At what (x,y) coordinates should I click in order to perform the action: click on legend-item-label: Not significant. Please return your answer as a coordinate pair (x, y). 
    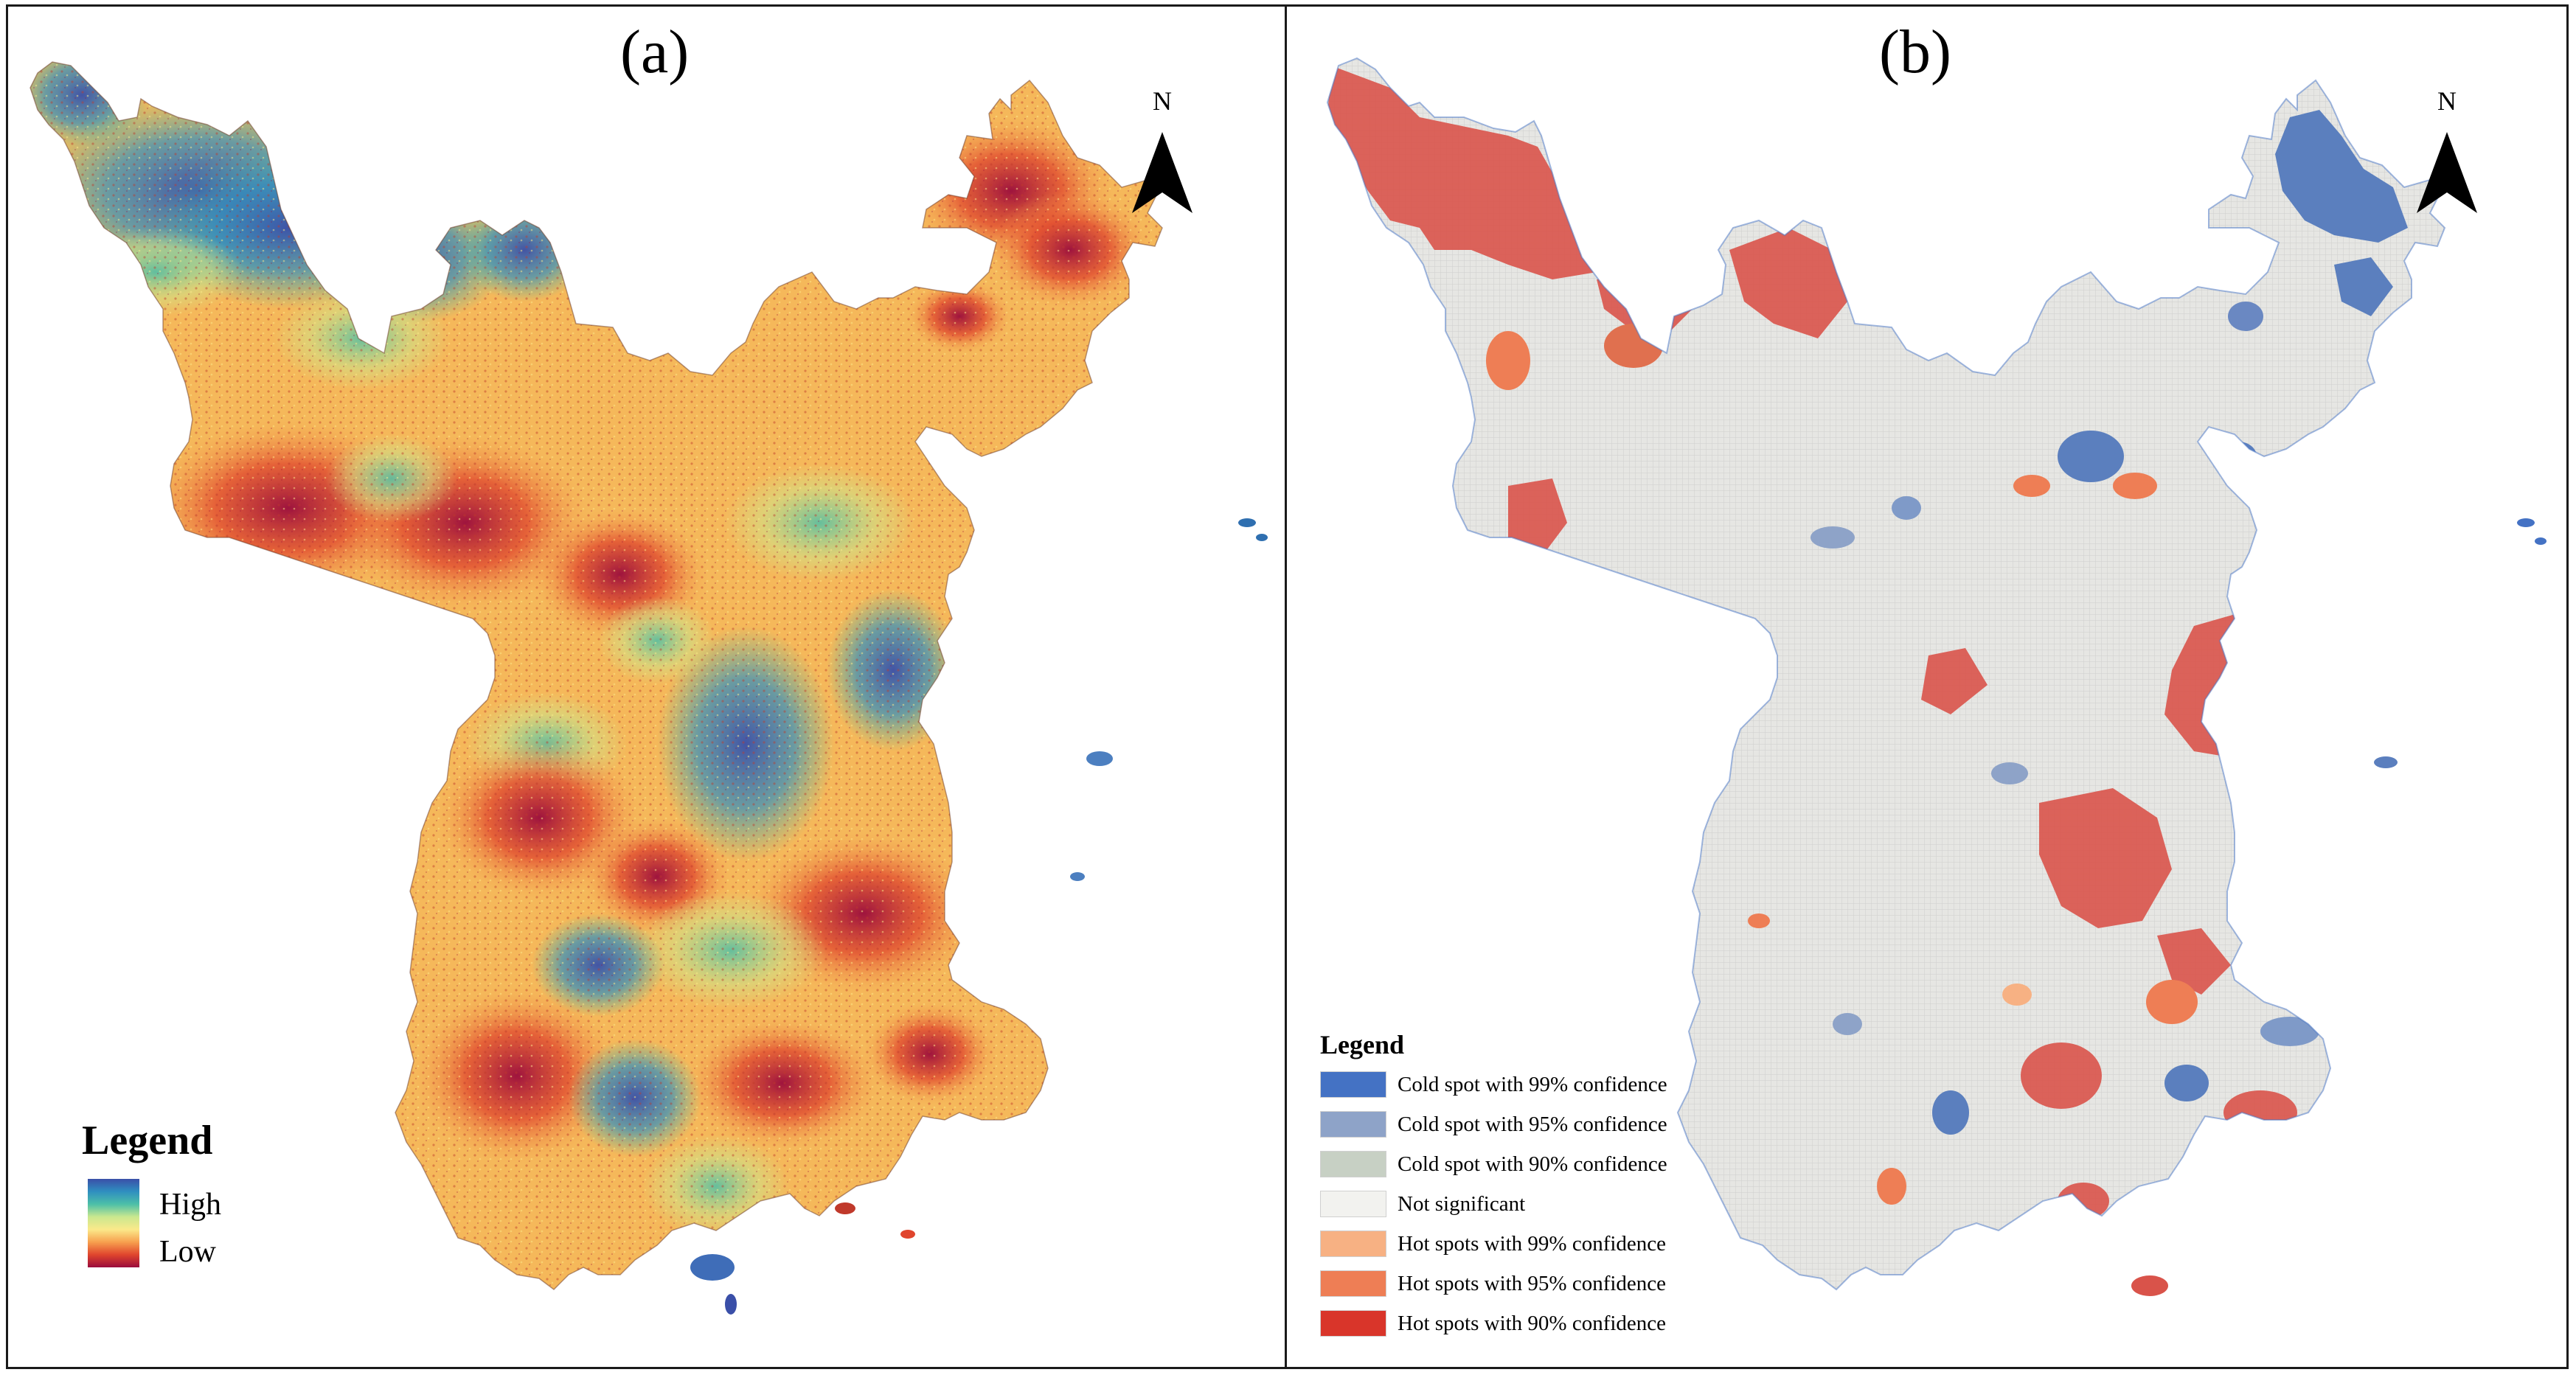
    Looking at the image, I should click on (1462, 1204).